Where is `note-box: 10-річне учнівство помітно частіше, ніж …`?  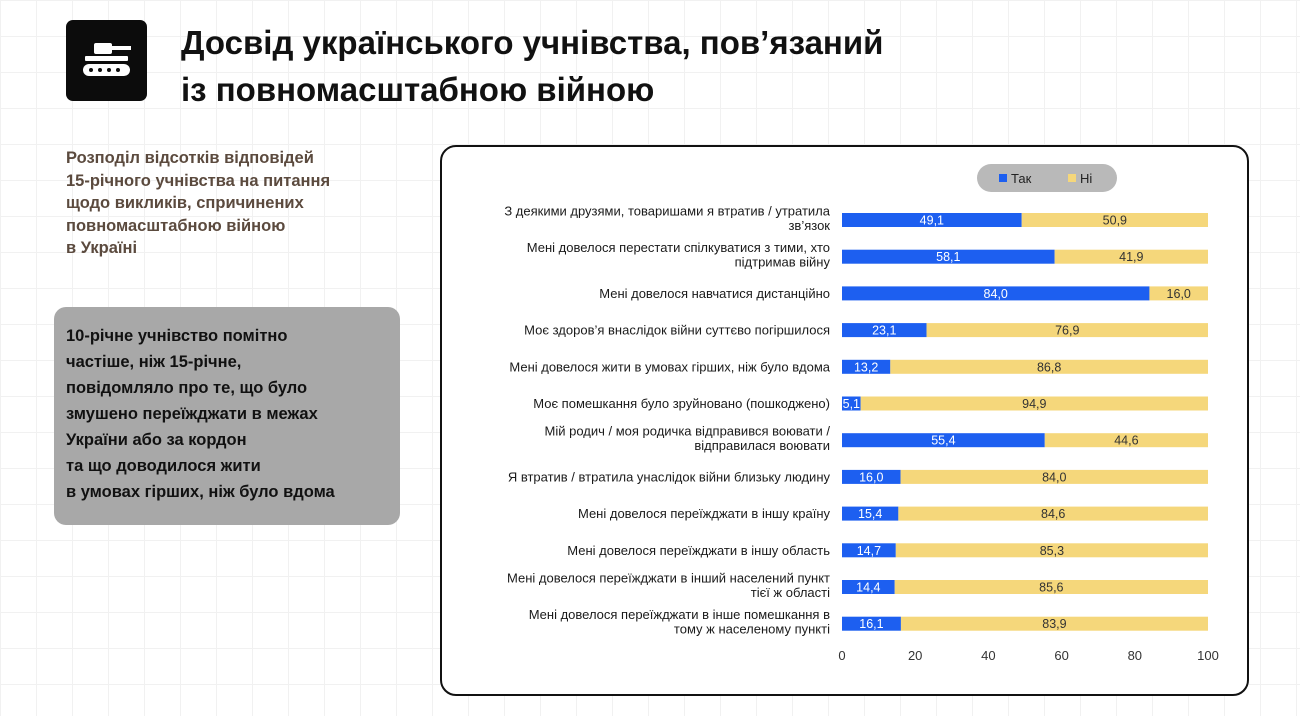 note-box: 10-річне учнівство помітно частіше, ніж … is located at coordinates (227, 416).